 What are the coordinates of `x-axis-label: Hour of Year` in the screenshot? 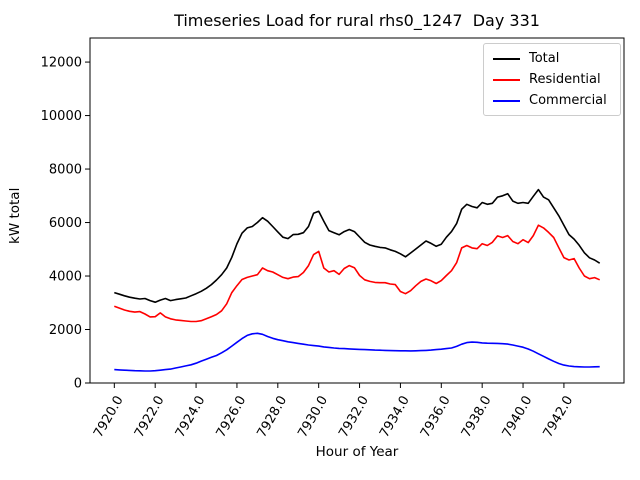 It's located at (357, 452).